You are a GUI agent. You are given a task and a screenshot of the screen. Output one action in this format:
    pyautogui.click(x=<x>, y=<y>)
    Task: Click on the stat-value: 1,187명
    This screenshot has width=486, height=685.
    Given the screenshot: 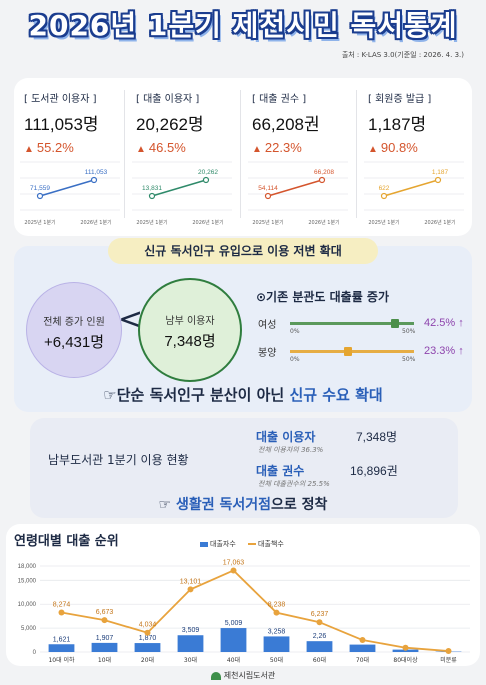 What is the action you would take?
    pyautogui.click(x=397, y=124)
    